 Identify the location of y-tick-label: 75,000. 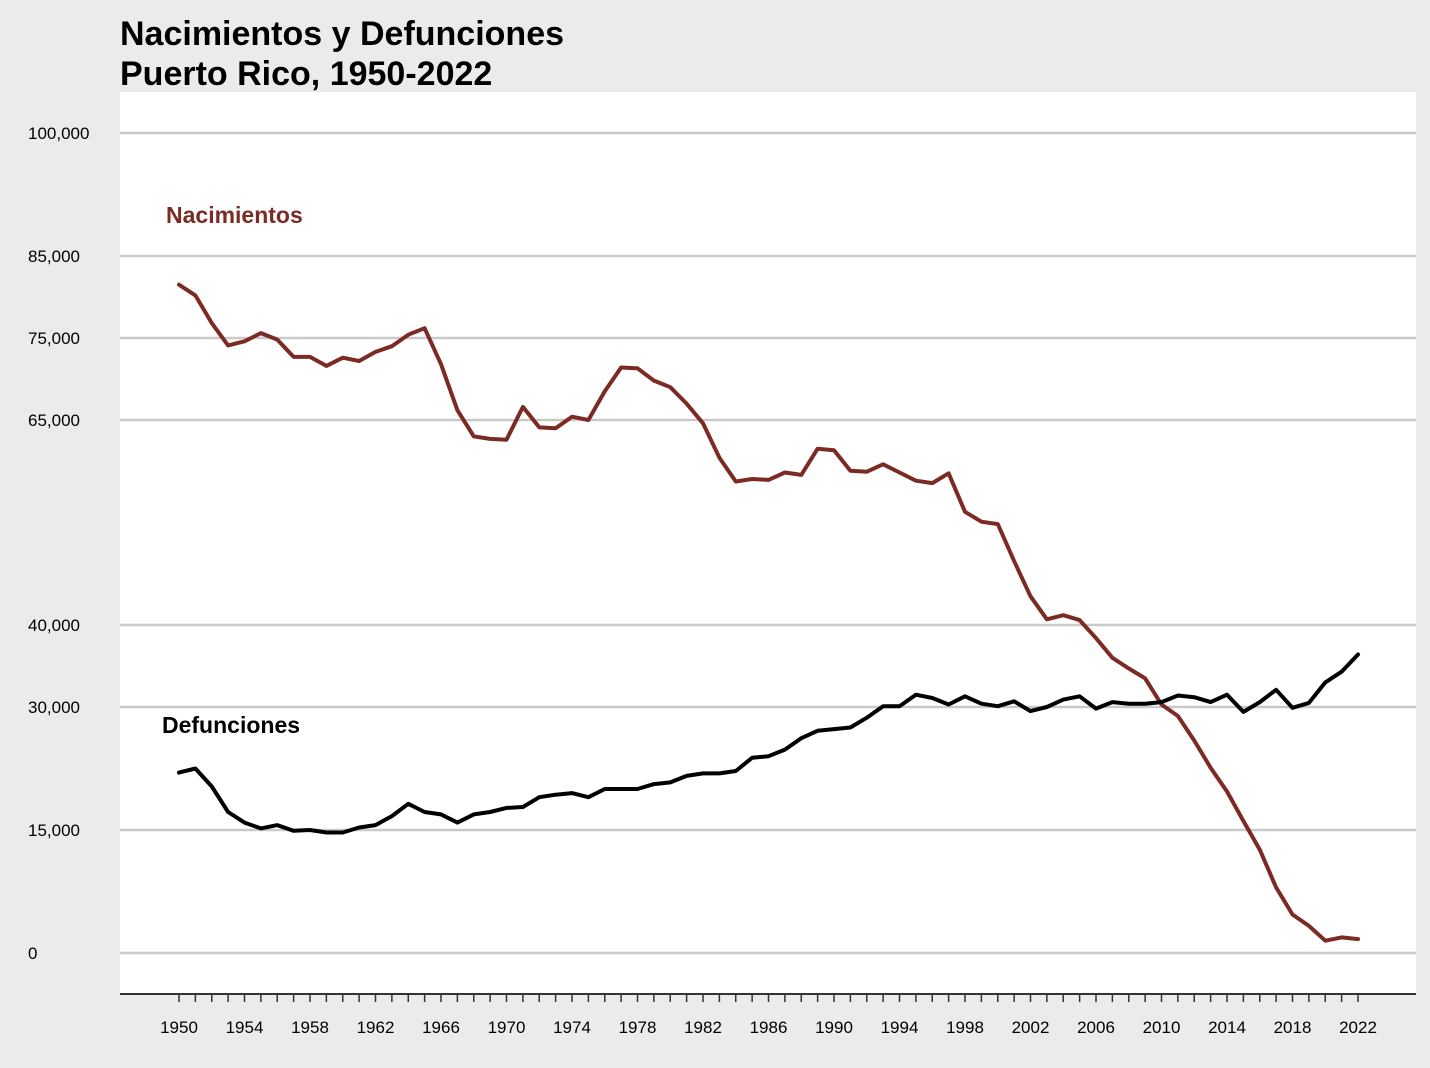
(54, 338).